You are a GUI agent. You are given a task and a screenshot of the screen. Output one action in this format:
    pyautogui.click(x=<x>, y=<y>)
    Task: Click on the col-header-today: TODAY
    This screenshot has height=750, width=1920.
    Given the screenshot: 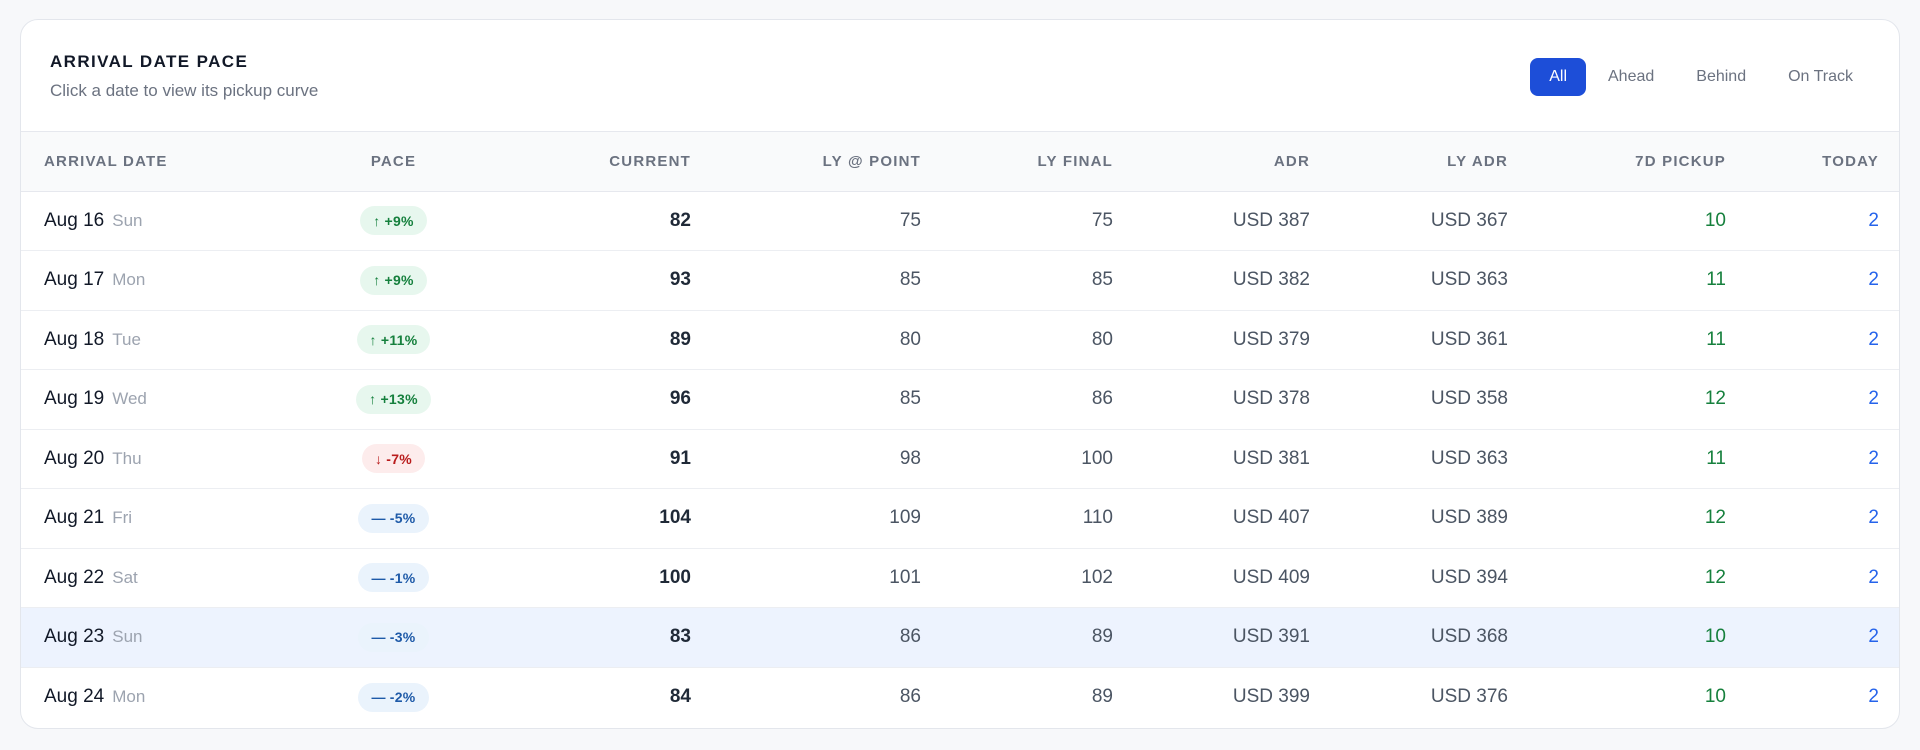 What is the action you would take?
    pyautogui.click(x=1812, y=162)
    